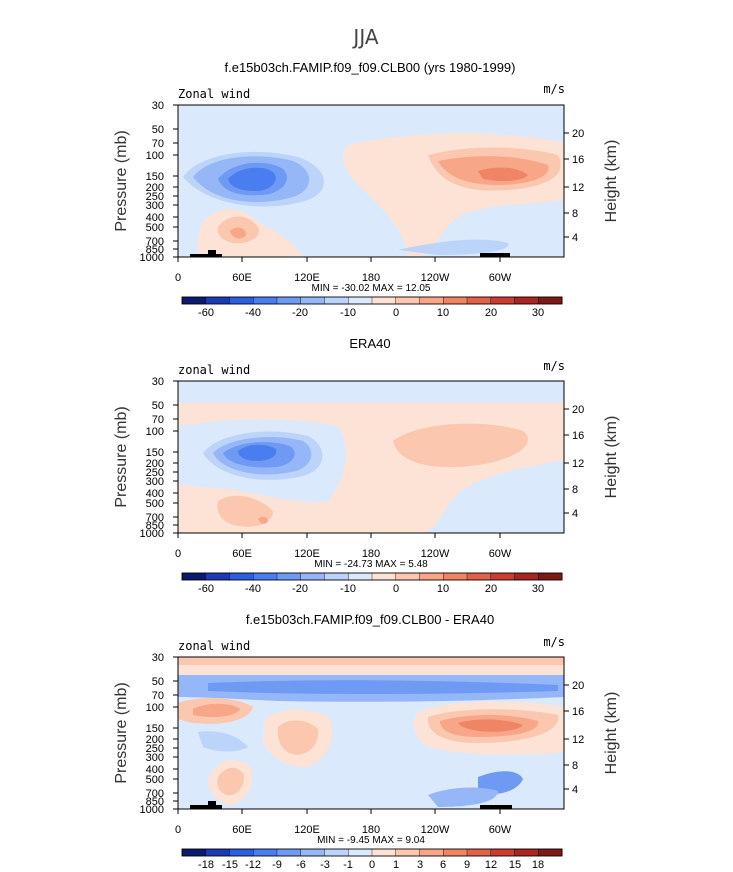 Image resolution: width=733 pixels, height=872 pixels. What do you see at coordinates (538, 589) in the screenshot?
I see `colorbar-label: 30` at bounding box center [538, 589].